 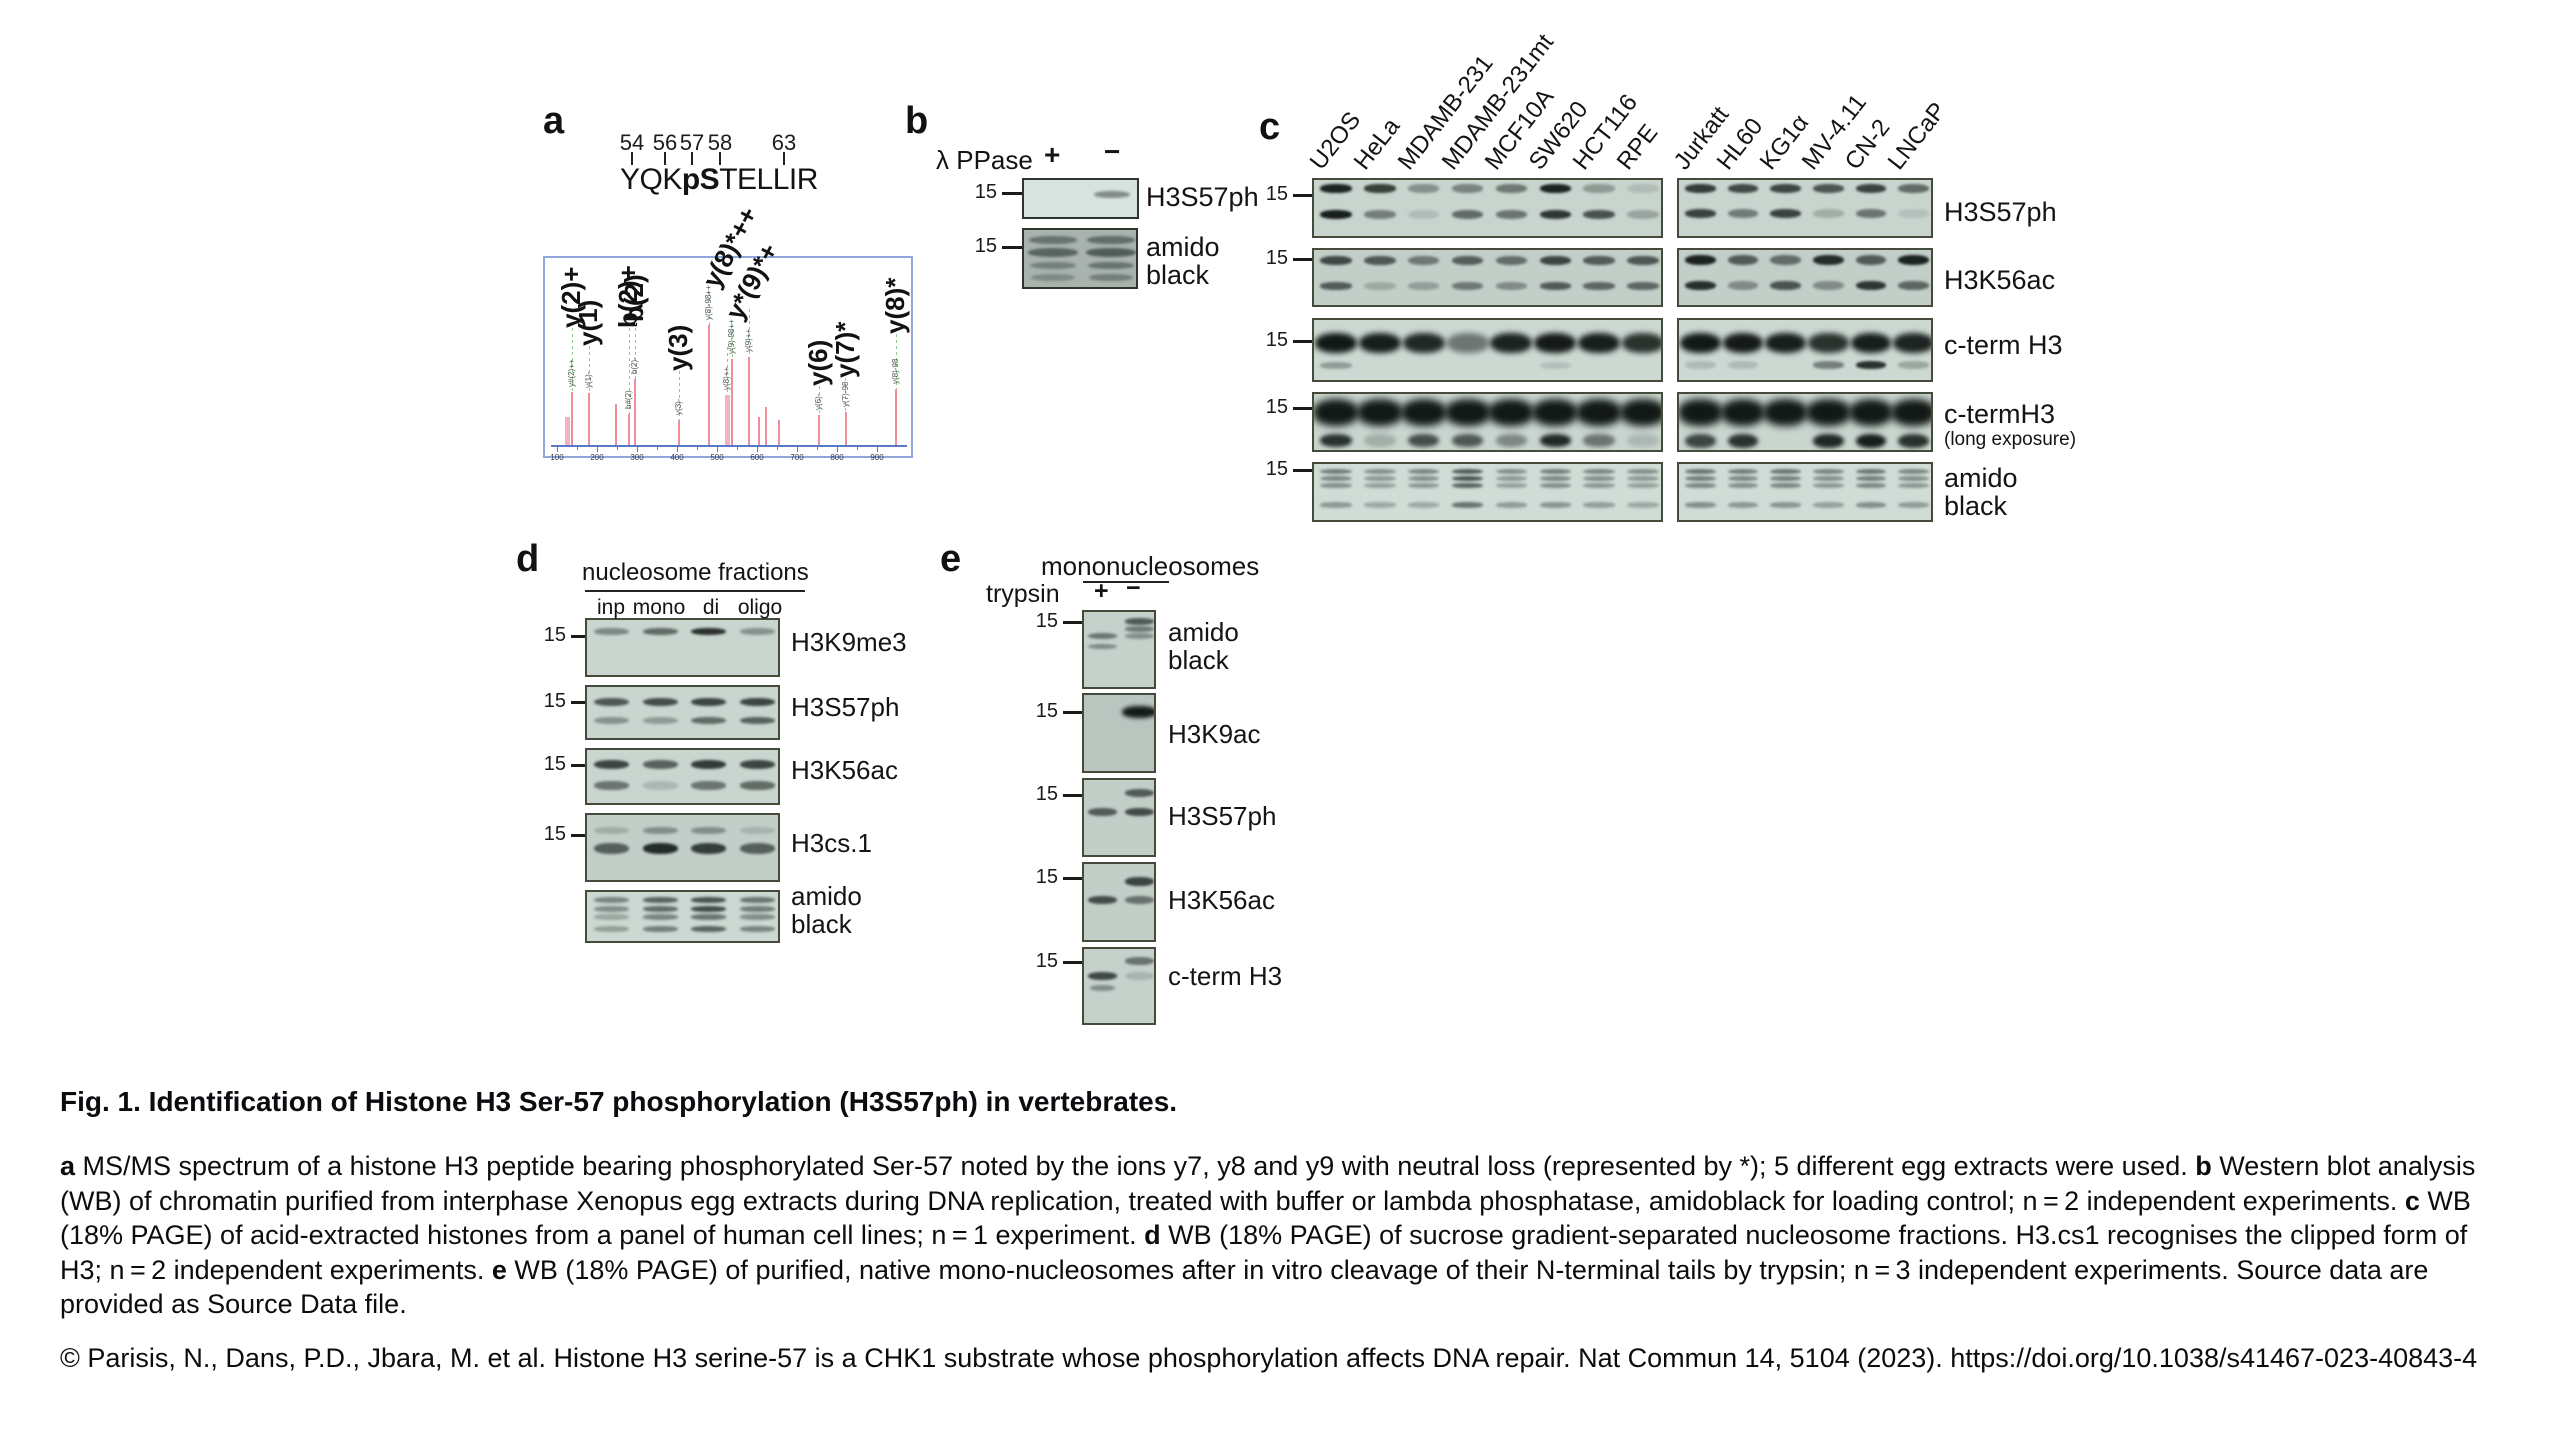 I want to click on residue-number: 56, so click(x=665, y=142).